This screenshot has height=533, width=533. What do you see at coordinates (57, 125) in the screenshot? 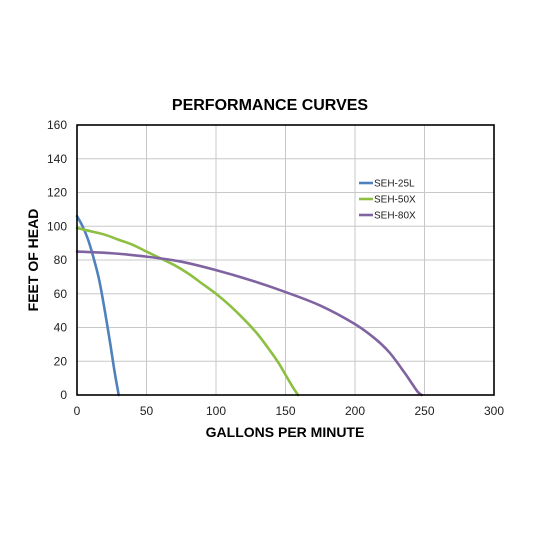
I see `y-tick-label: 160` at bounding box center [57, 125].